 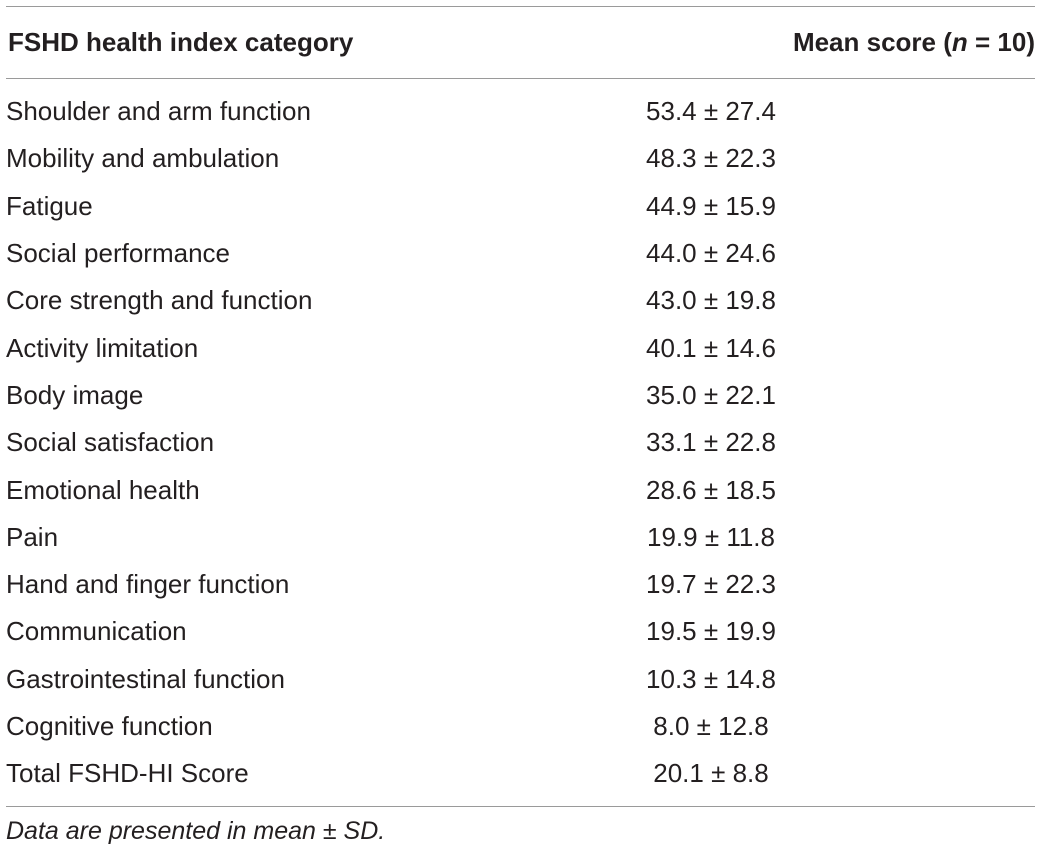 What do you see at coordinates (520, 347) in the screenshot?
I see `table-row: Activity limitation 40.1 ± 14.6` at bounding box center [520, 347].